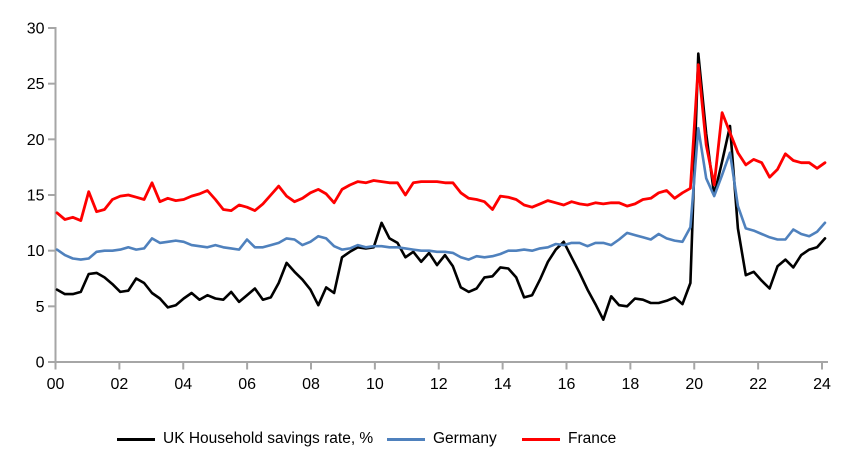 This screenshot has width=852, height=476. I want to click on x-tick-label: 14, so click(503, 384).